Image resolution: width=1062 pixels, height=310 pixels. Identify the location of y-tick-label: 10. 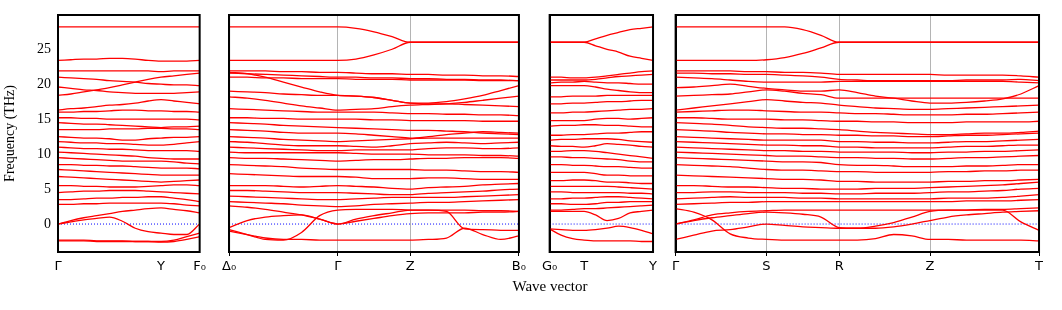
(44, 153).